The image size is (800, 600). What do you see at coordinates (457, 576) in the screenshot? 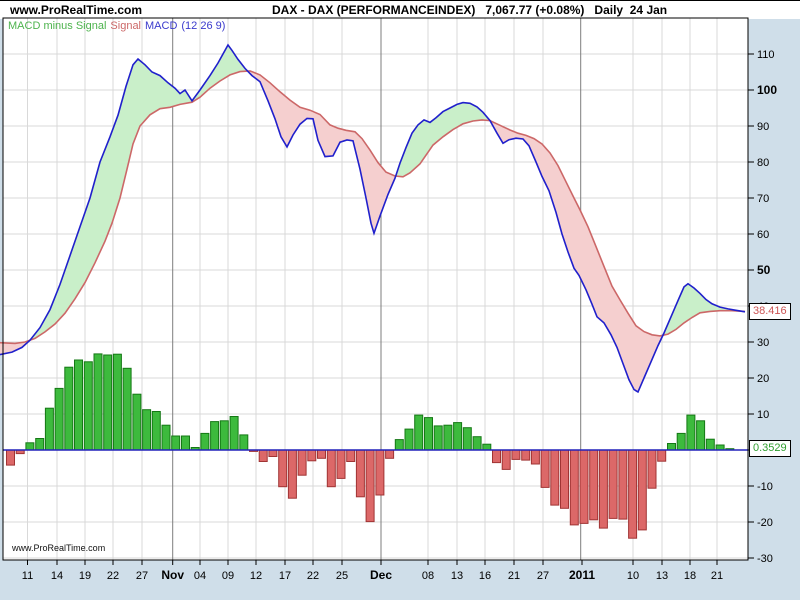
I see `x-tick-label: 13` at bounding box center [457, 576].